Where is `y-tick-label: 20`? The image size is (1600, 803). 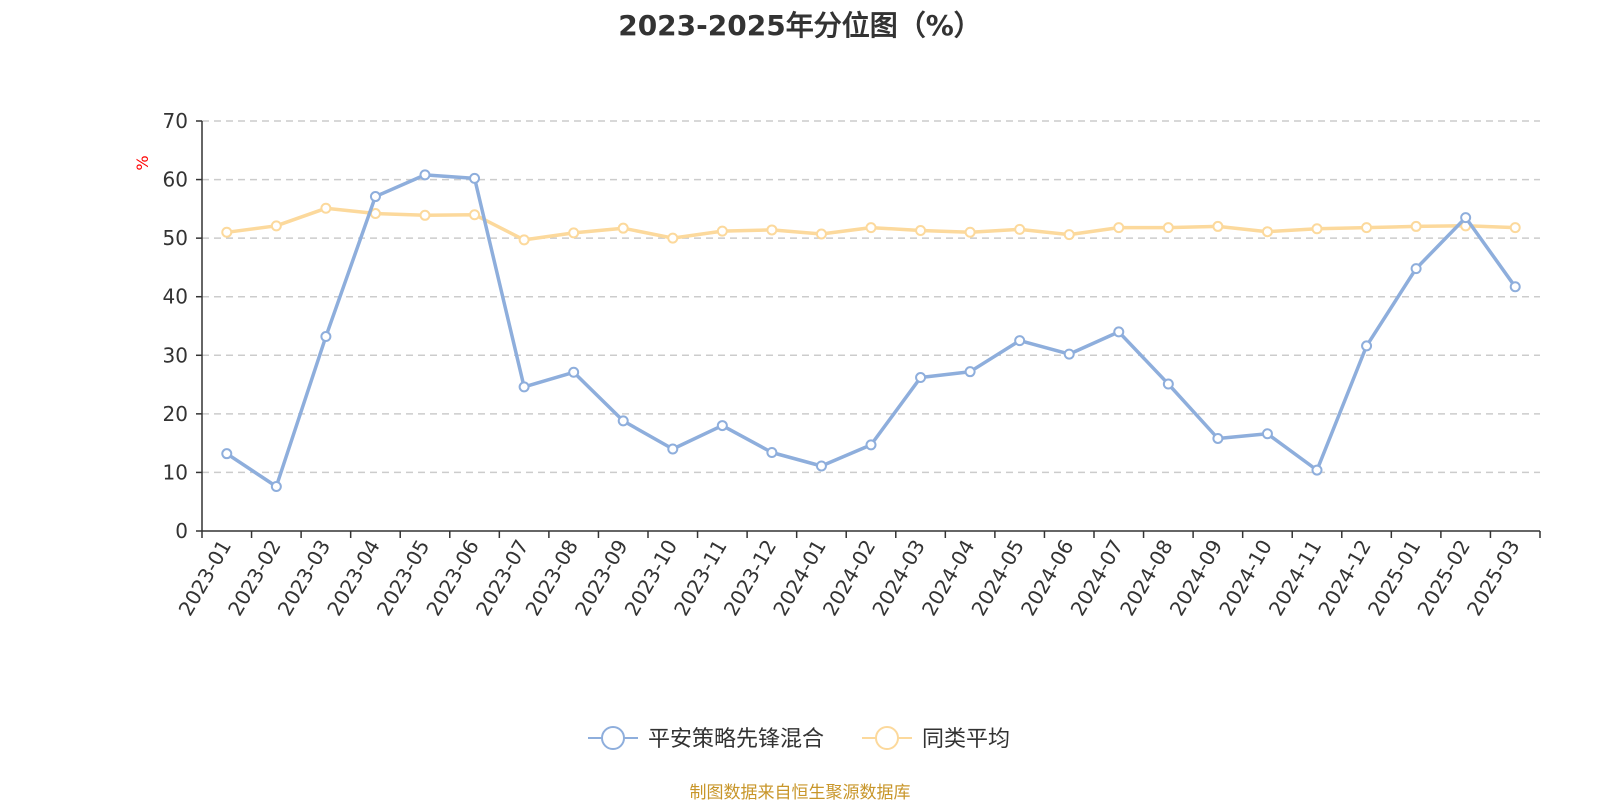
y-tick-label: 20 is located at coordinates (175, 414).